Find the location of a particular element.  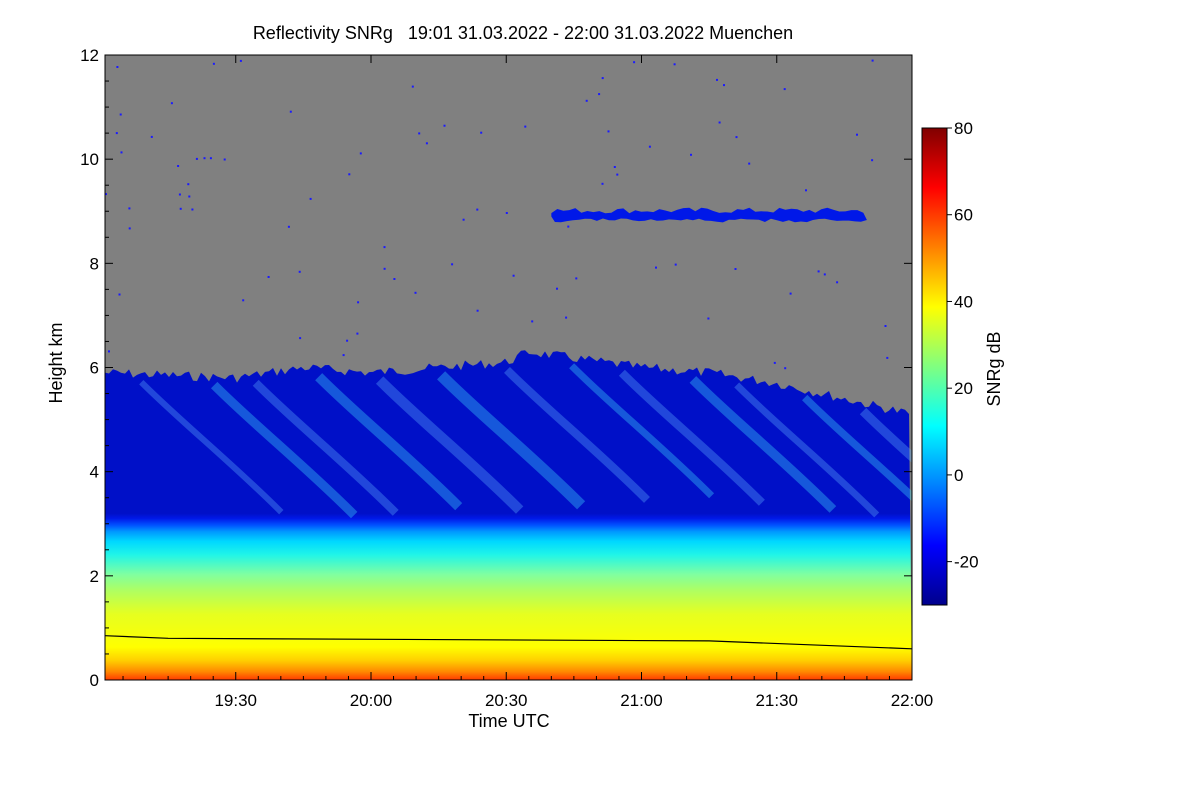

boundary-line is located at coordinates (508, 642).